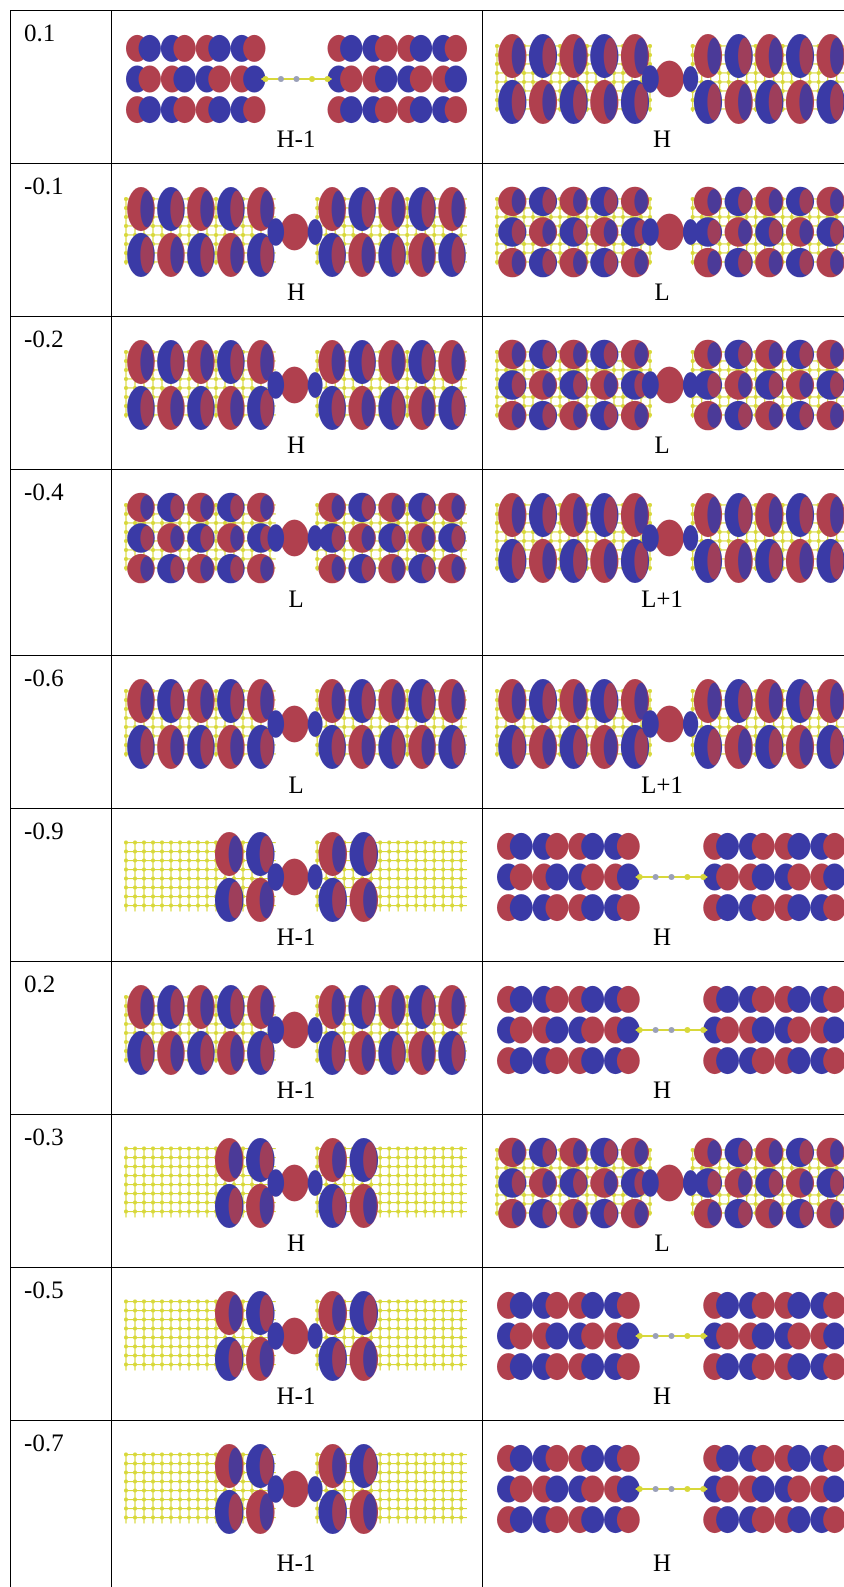  I want to click on row-value: -0.5, so click(44, 1290).